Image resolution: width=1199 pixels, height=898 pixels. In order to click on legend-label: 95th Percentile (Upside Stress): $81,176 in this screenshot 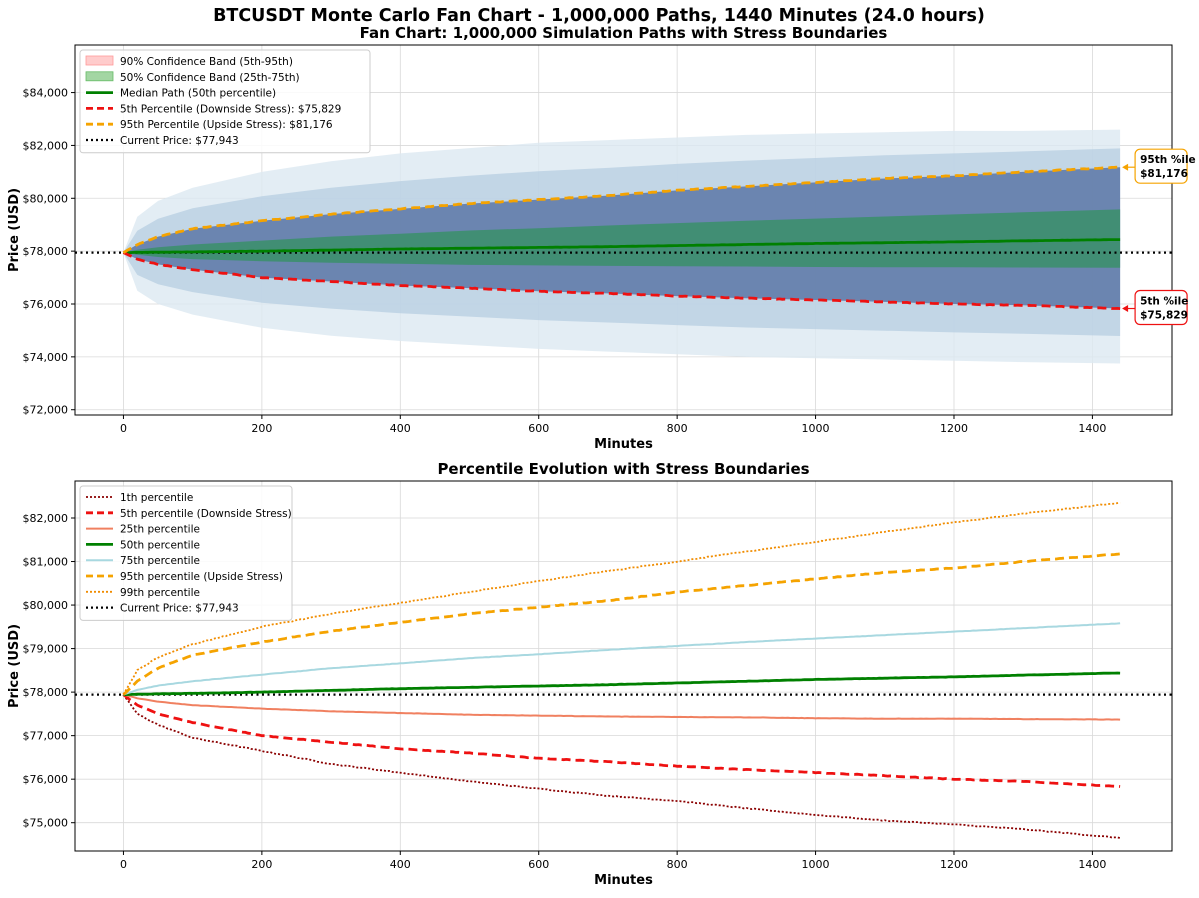, I will do `click(226, 125)`.